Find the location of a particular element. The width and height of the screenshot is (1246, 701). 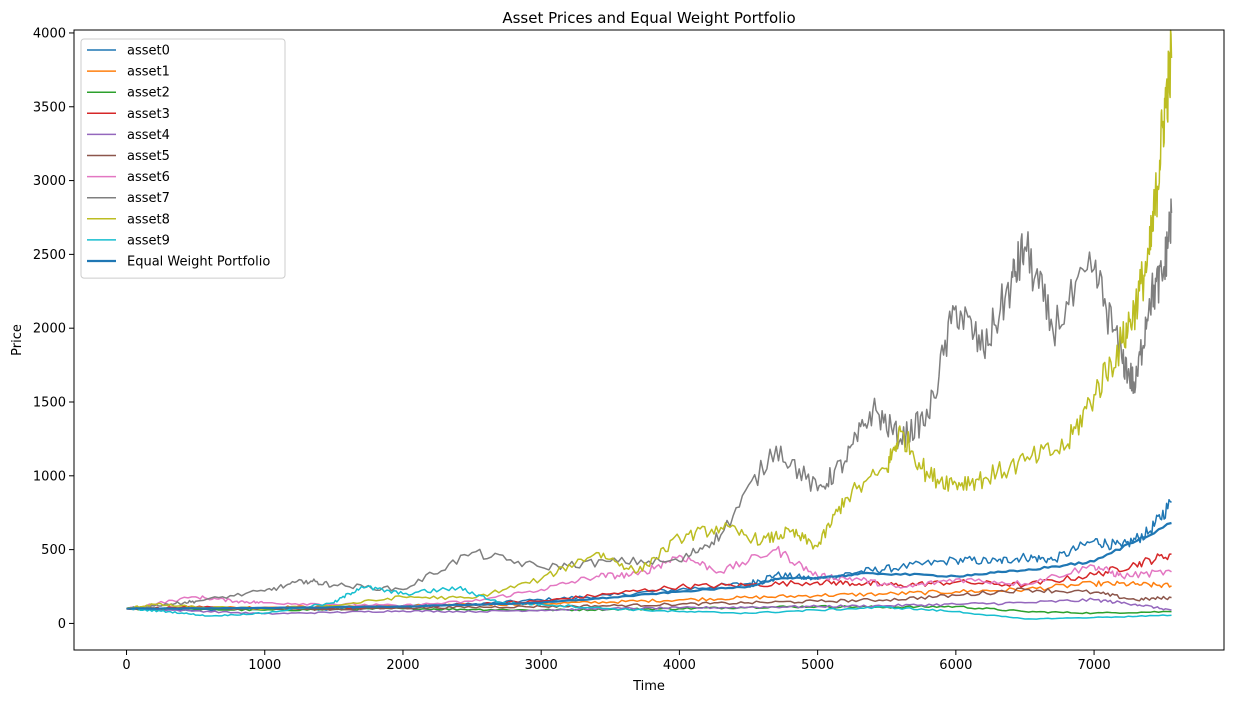

series-line-asset6 is located at coordinates (649, 577).